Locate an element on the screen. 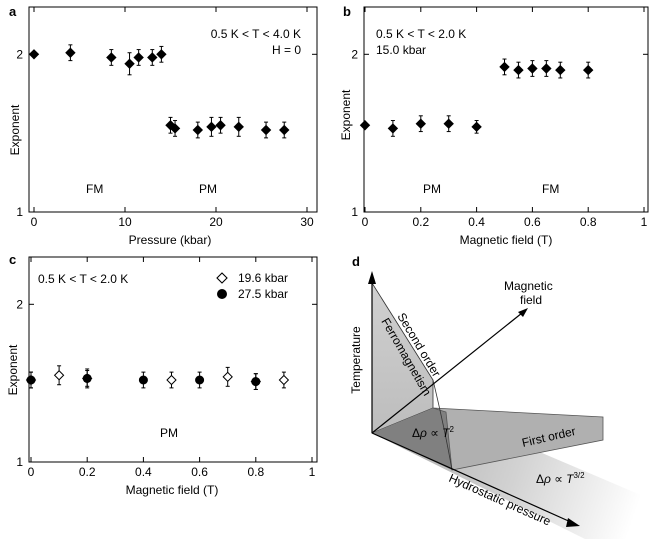  temperature-axis-arrow-icon is located at coordinates (372, 277).